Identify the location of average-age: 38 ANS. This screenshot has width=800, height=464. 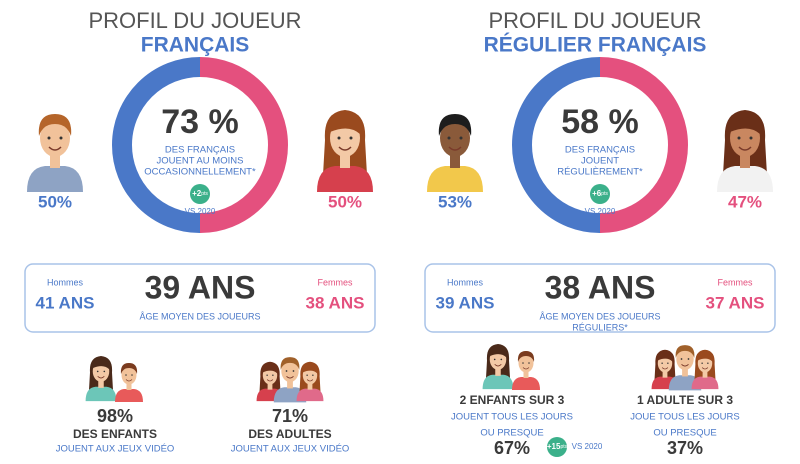
(600, 287).